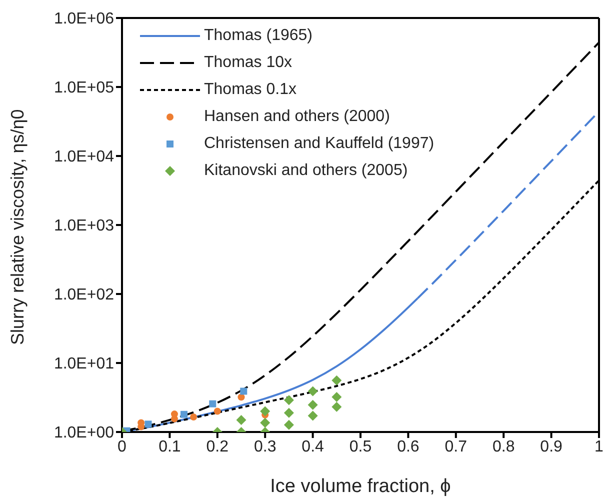 Image resolution: width=612 pixels, height=497 pixels. What do you see at coordinates (503, 447) in the screenshot?
I see `x-tick-label: 0.8` at bounding box center [503, 447].